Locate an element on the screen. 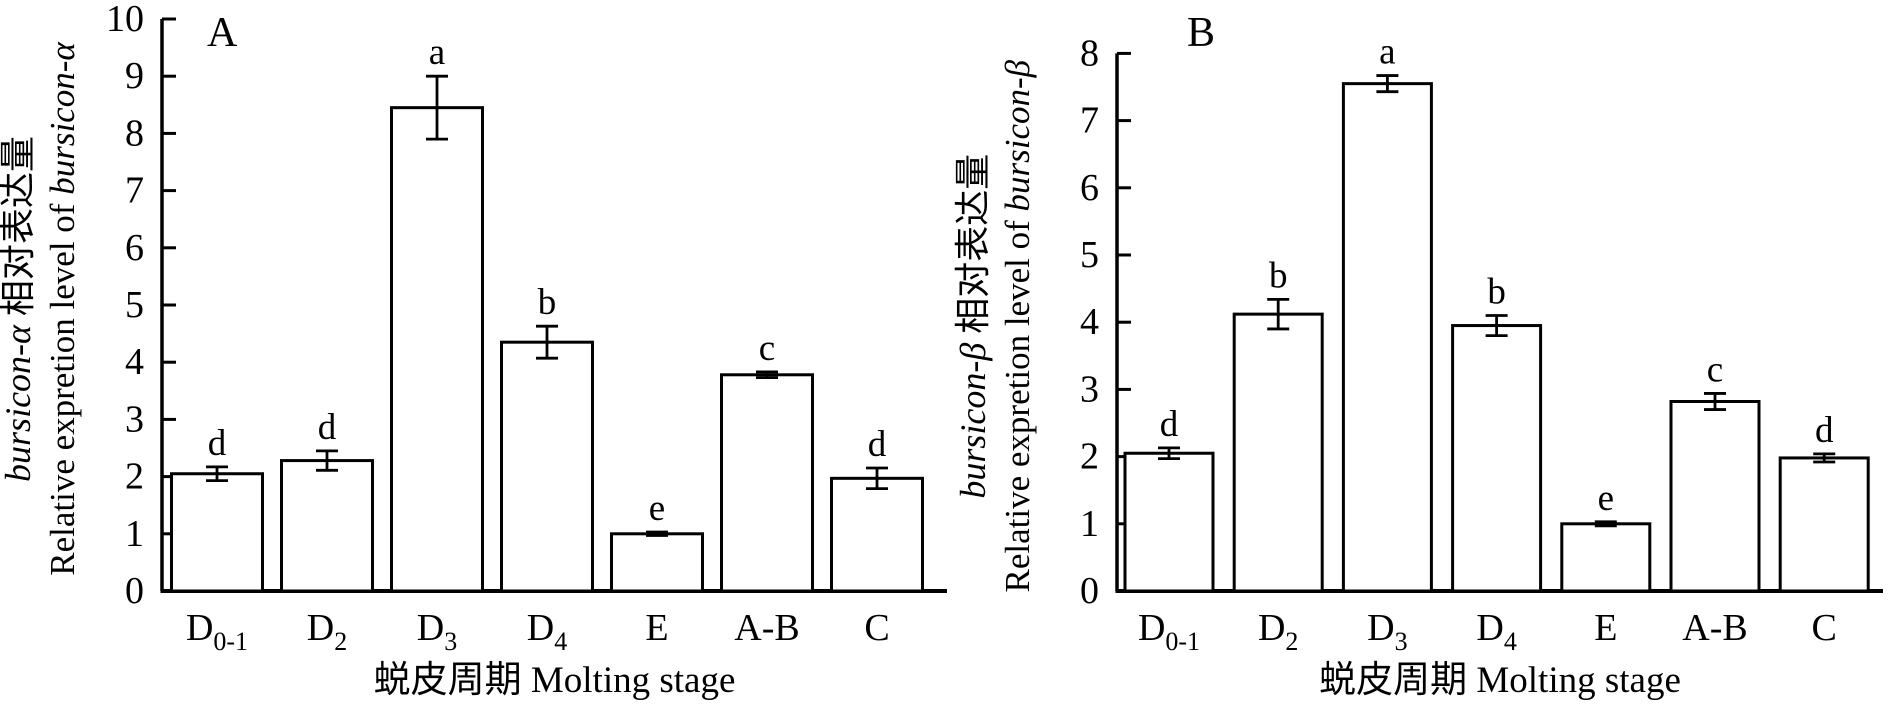  y-tick-label-B-1: 1 is located at coordinates (1089, 524).